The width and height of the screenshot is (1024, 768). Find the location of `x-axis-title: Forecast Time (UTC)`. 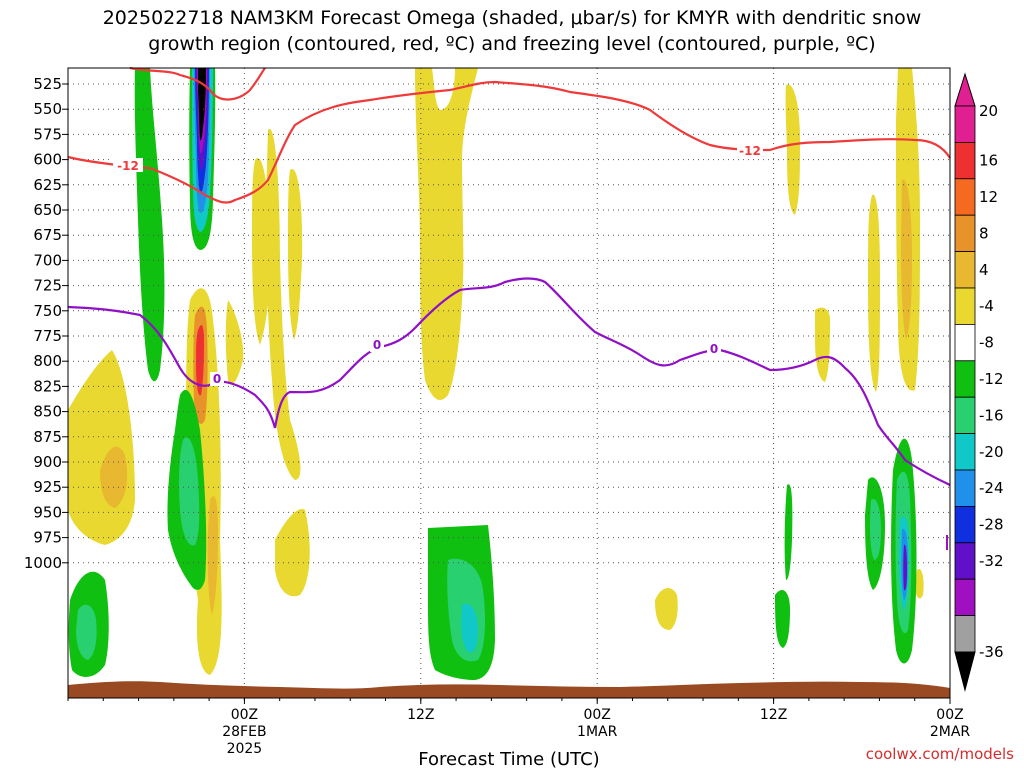

x-axis-title: Forecast Time (UTC) is located at coordinates (508, 758).